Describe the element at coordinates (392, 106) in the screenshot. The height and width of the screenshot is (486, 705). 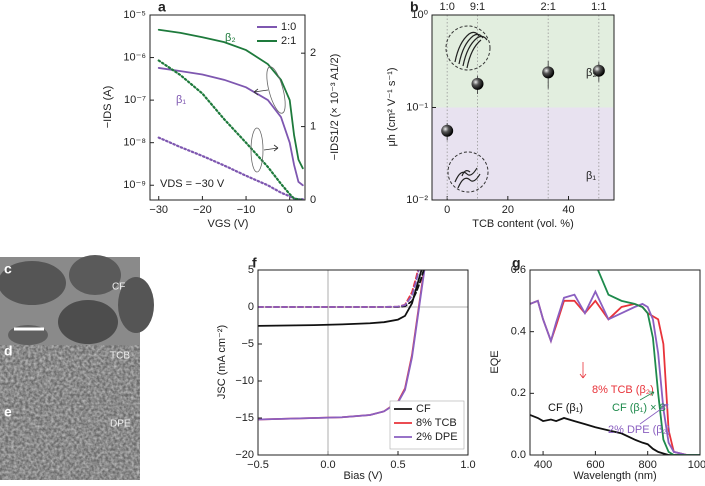
I see `y-axis-label: μh (cm² V⁻¹ s⁻¹)` at that location.